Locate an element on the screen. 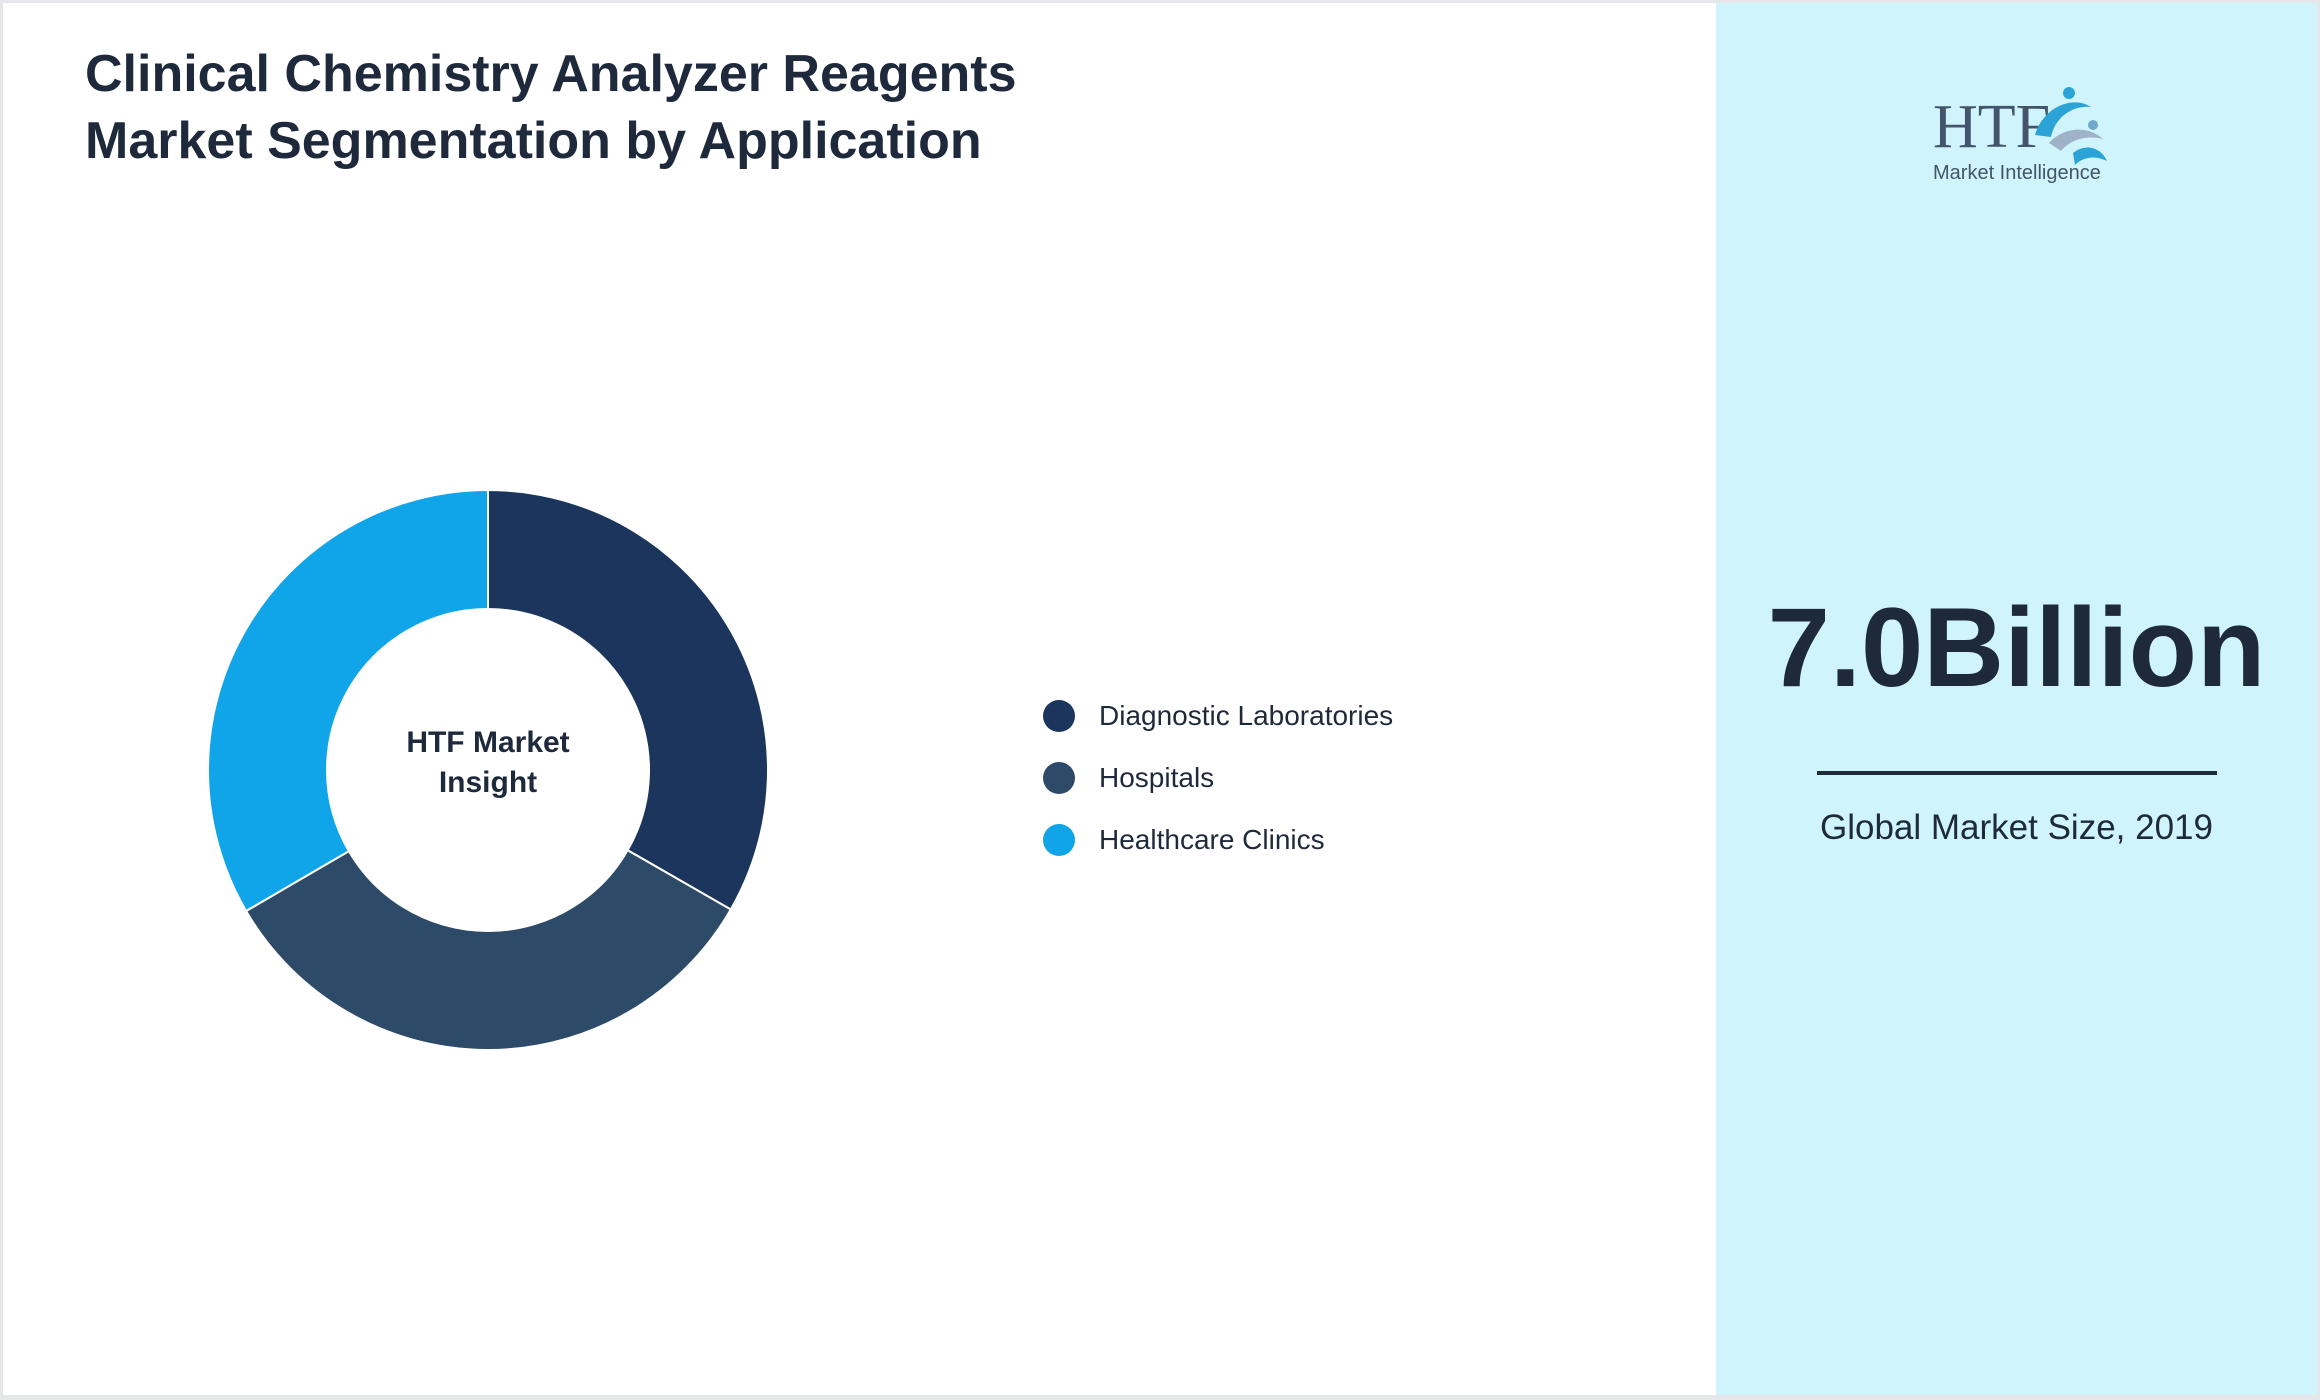  legend-item-healthcare-clinics: Healthcare Clinics is located at coordinates (1218, 840).